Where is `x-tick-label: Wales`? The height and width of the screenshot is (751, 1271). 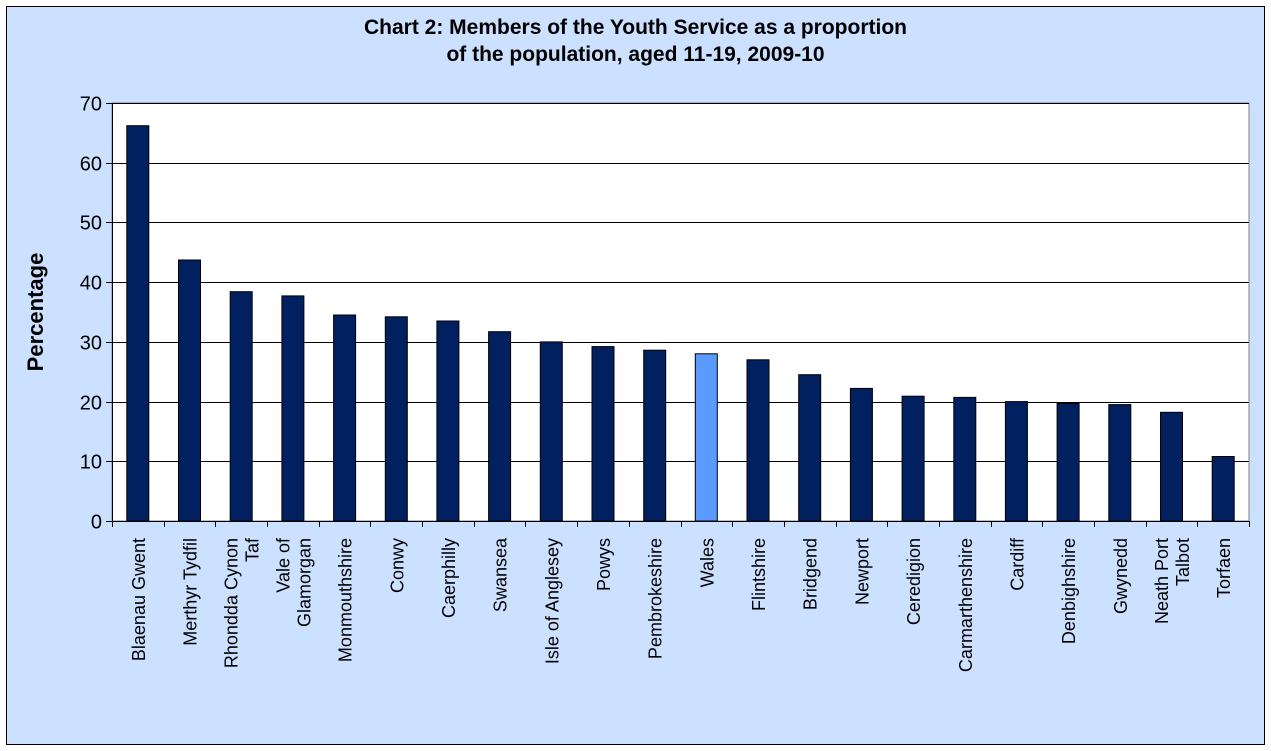
x-tick-label: Wales is located at coordinates (707, 562).